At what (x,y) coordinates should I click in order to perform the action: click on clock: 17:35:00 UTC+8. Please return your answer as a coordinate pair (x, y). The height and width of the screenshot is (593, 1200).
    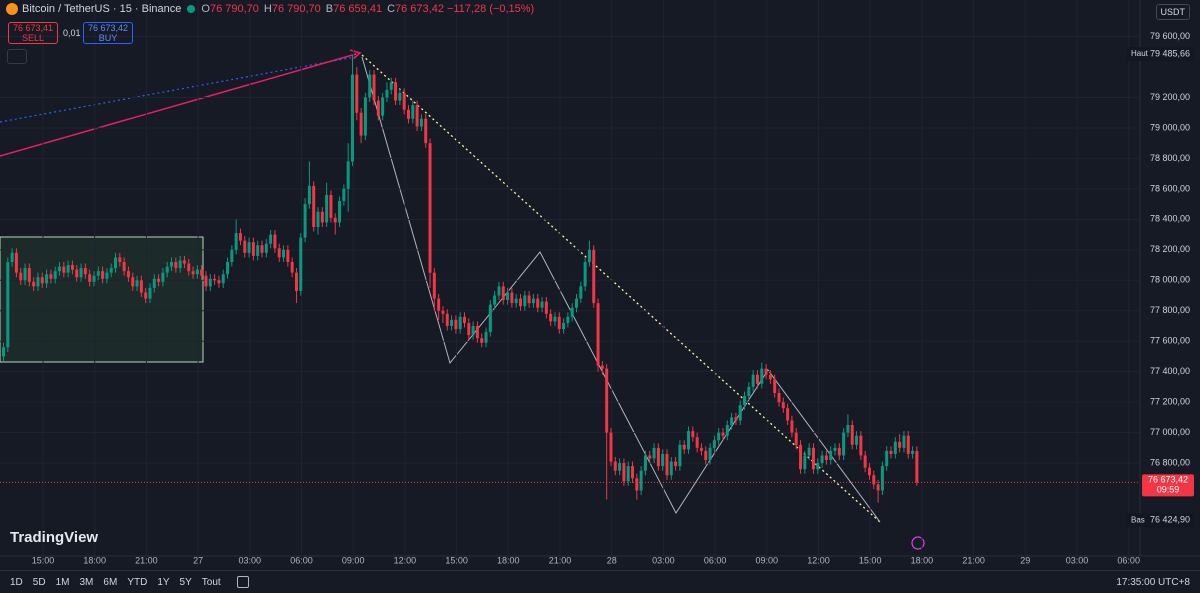
    Looking at the image, I should click on (1153, 582).